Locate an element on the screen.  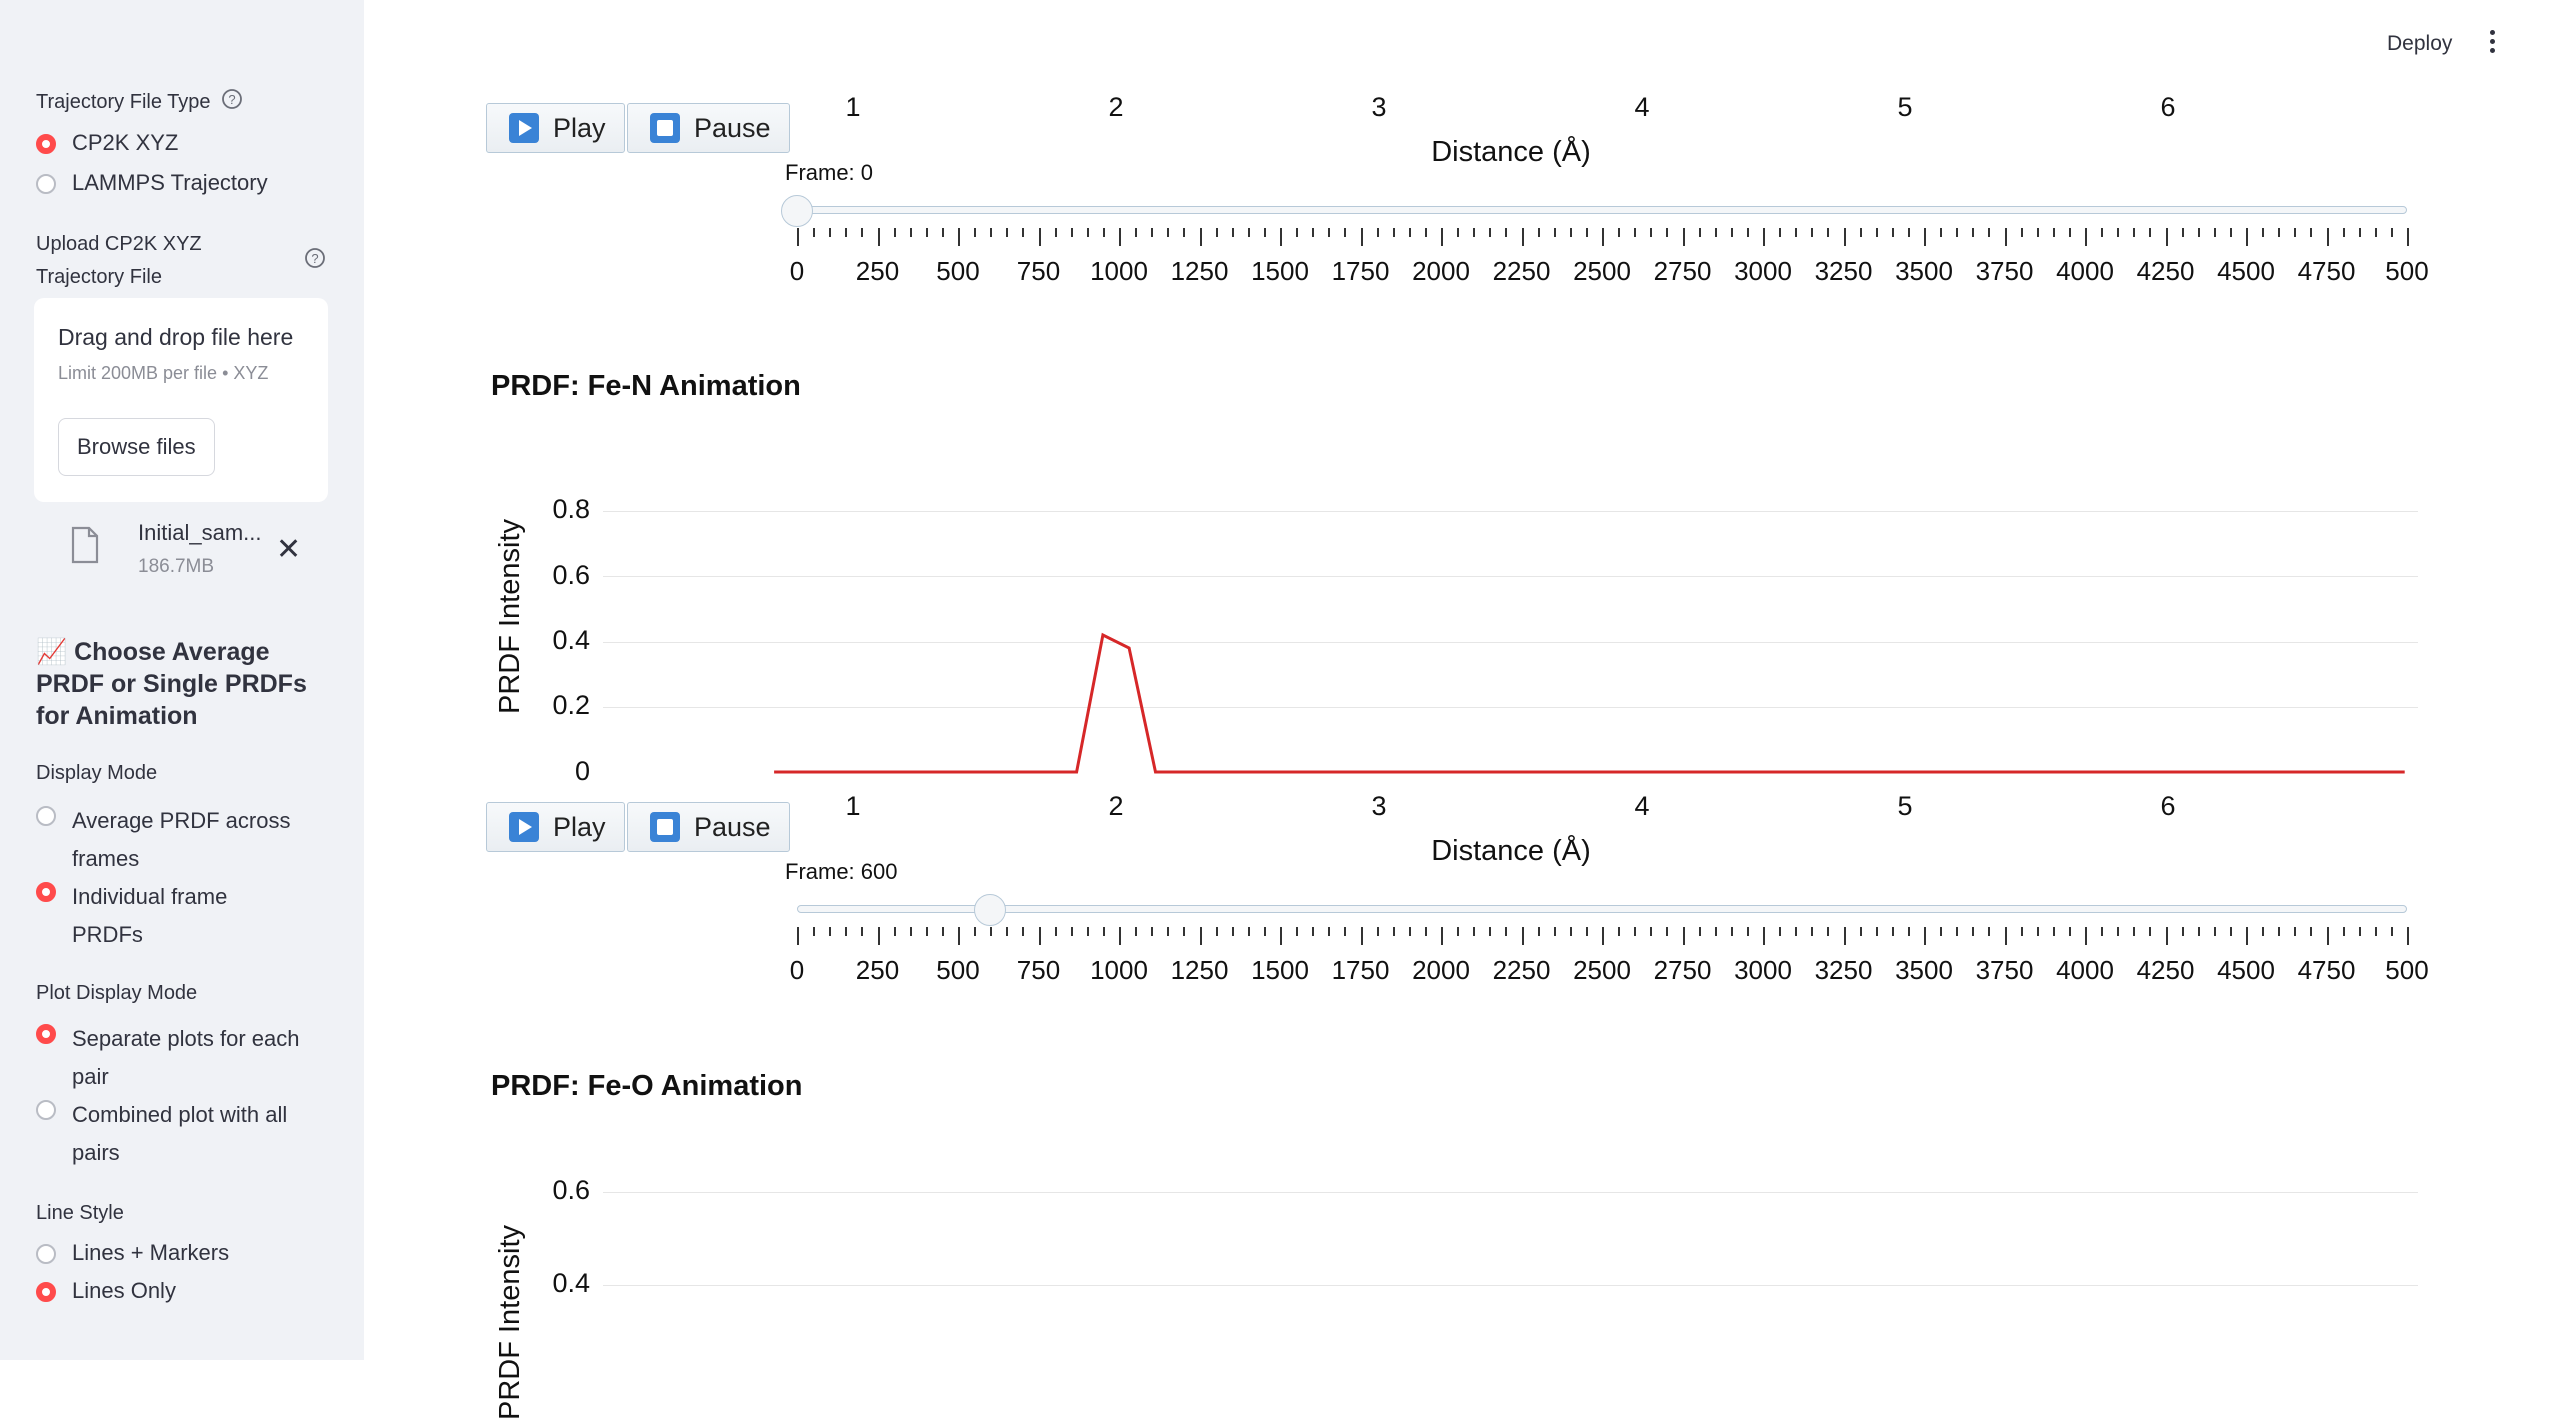
radio-individual-frame: Individual frame PRDFs is located at coordinates (176, 916).